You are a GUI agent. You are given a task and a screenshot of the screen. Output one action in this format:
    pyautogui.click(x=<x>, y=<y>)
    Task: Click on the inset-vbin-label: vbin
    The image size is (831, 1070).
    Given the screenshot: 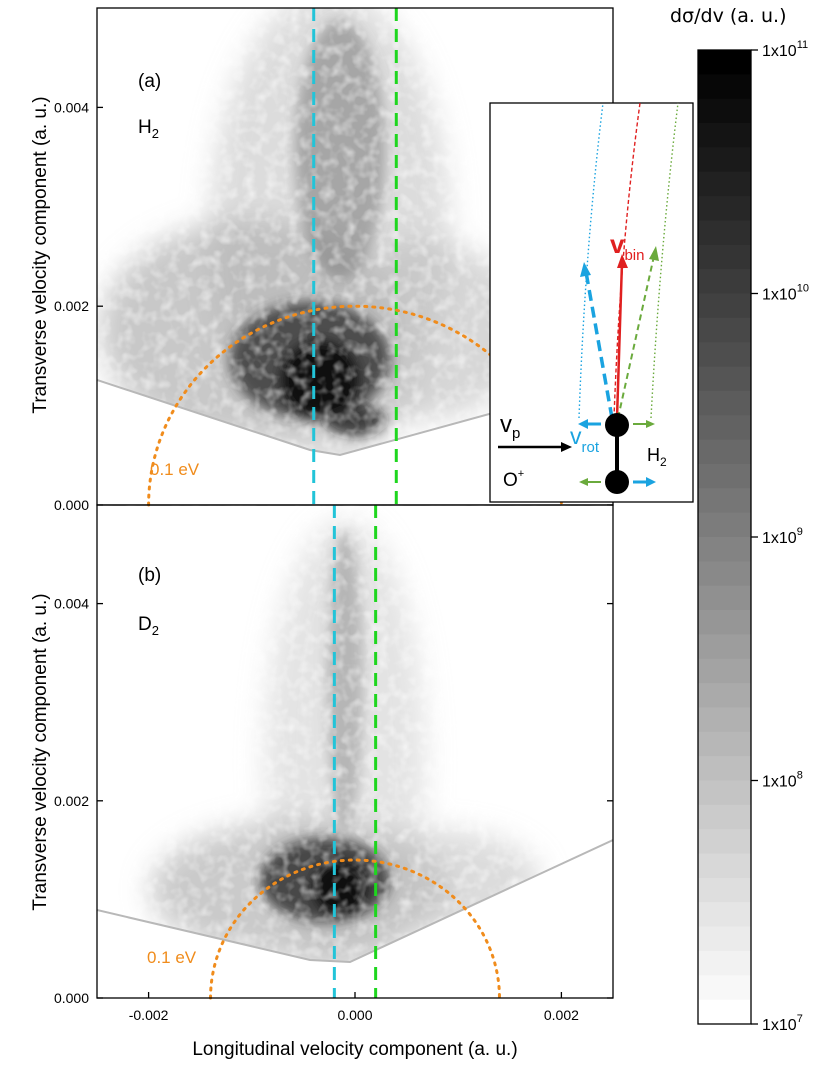 What is the action you would take?
    pyautogui.click(x=627, y=246)
    